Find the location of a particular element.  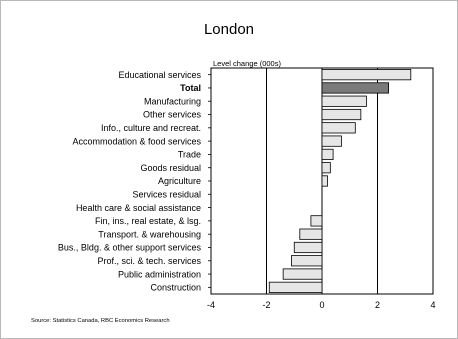

category-label: Bus., Bldg. & other support services is located at coordinates (130, 248).